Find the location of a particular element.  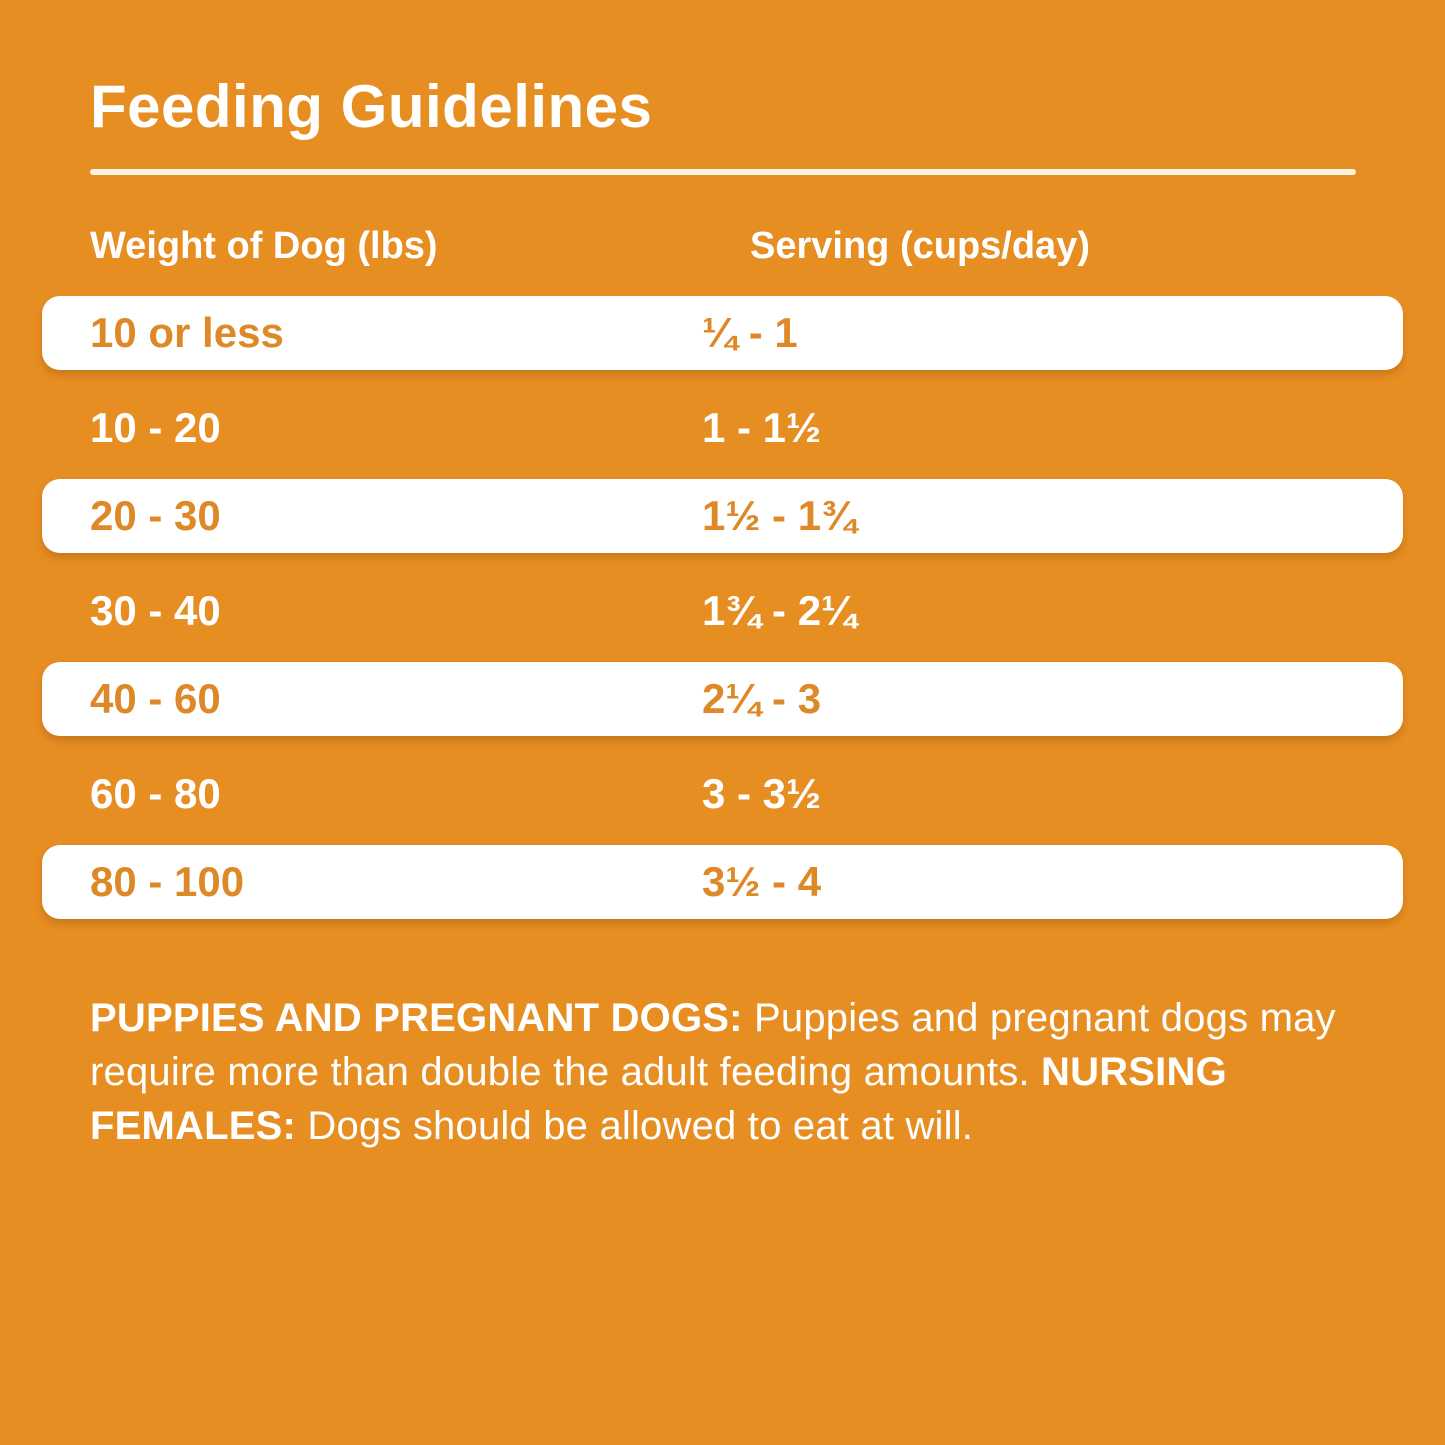

notes-bold-segment: NURSING FEMALES: is located at coordinates (658, 1099).